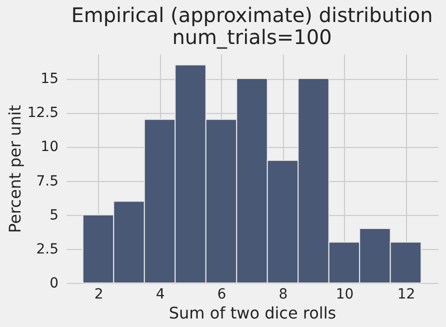 The image size is (446, 327). Describe the element at coordinates (99, 294) in the screenshot. I see `x-tick-label: 2` at that location.